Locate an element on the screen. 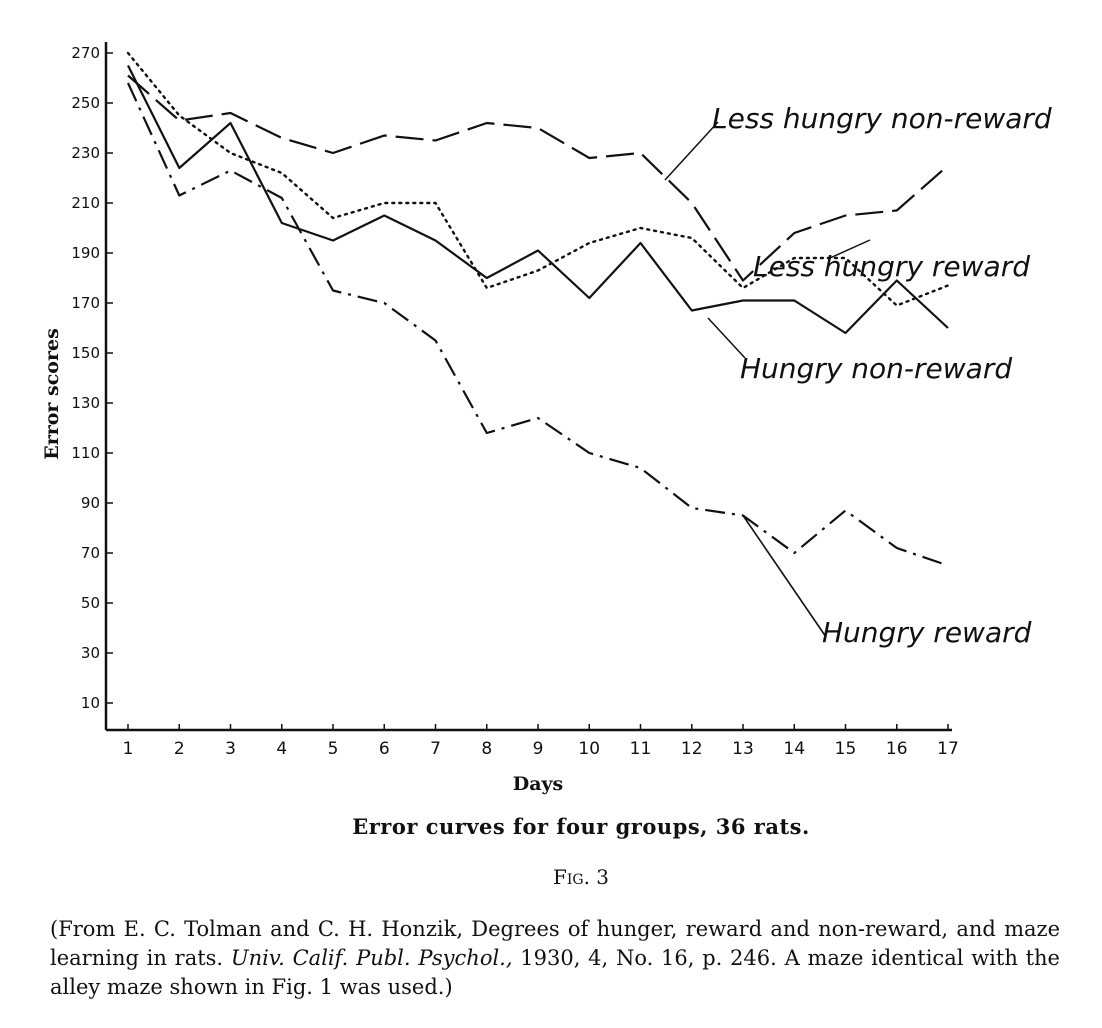 The image size is (1102, 1028). x-tick-label-1: 1 is located at coordinates (128, 749).